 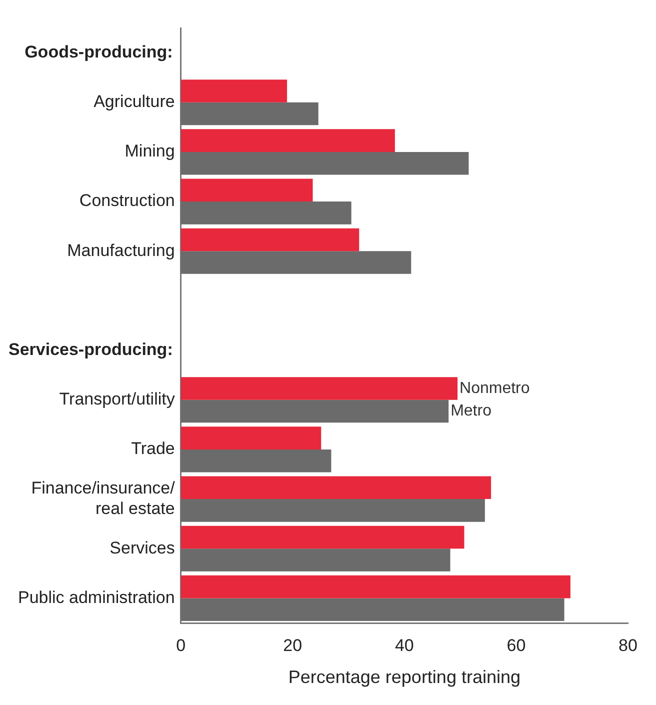 What do you see at coordinates (90, 349) in the screenshot?
I see `text: Services-producing:` at bounding box center [90, 349].